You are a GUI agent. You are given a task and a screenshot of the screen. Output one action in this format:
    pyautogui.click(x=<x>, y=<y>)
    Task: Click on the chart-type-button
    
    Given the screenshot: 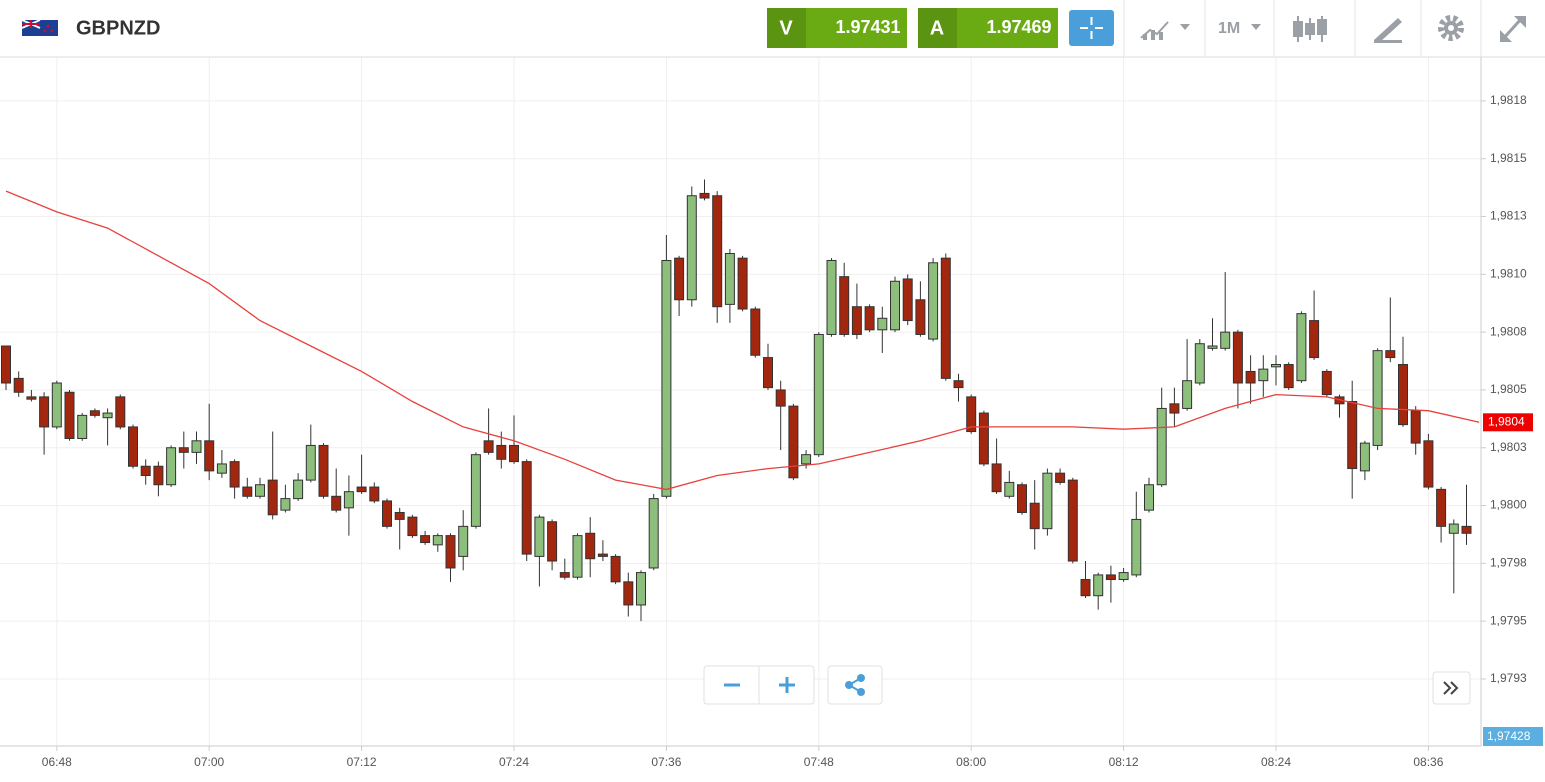 What is the action you would take?
    pyautogui.click(x=1165, y=30)
    